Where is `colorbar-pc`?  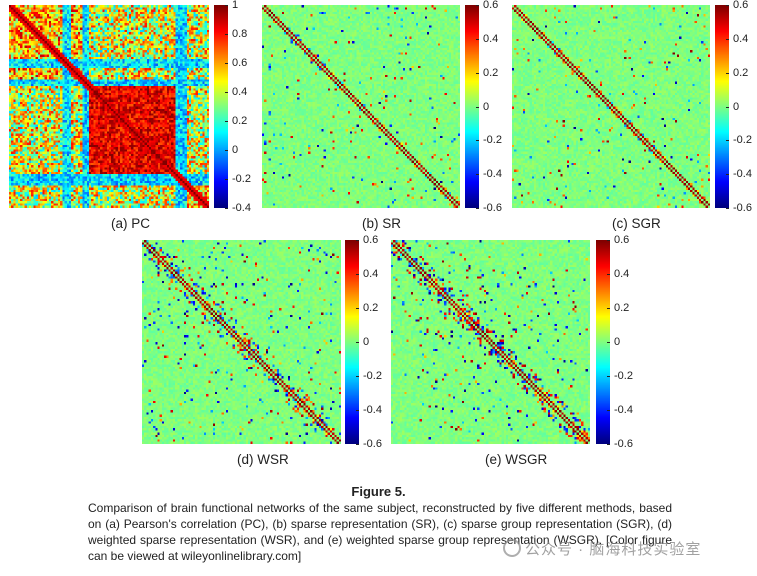 colorbar-pc is located at coordinates (221, 106).